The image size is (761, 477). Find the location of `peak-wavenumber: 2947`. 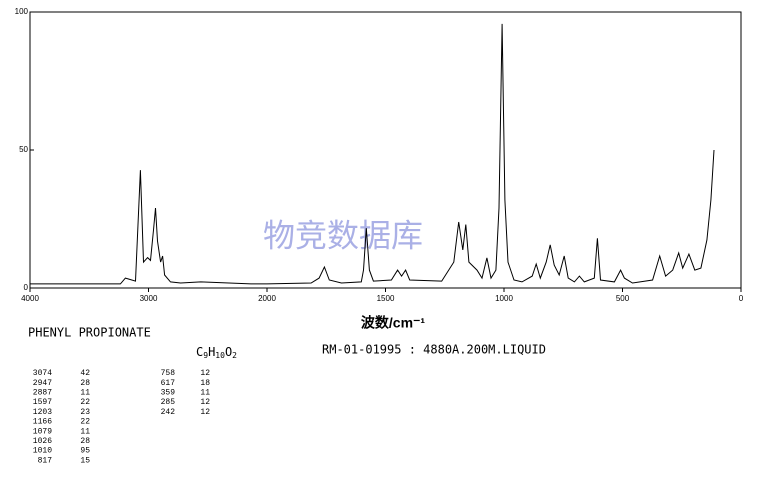

peak-wavenumber: 2947 is located at coordinates (42, 383).